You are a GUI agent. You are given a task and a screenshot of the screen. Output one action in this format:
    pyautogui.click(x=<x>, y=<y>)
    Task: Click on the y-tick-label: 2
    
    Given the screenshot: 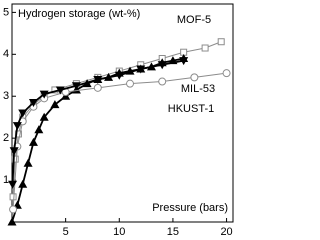 What is the action you would take?
    pyautogui.click(x=6, y=138)
    